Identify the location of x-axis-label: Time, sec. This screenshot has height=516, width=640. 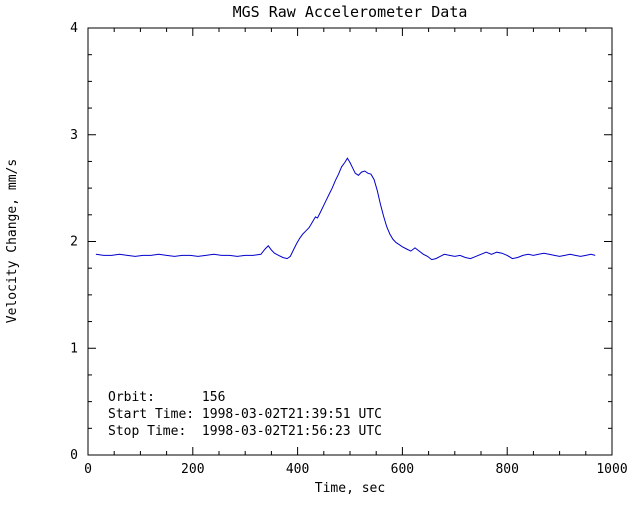
(350, 488).